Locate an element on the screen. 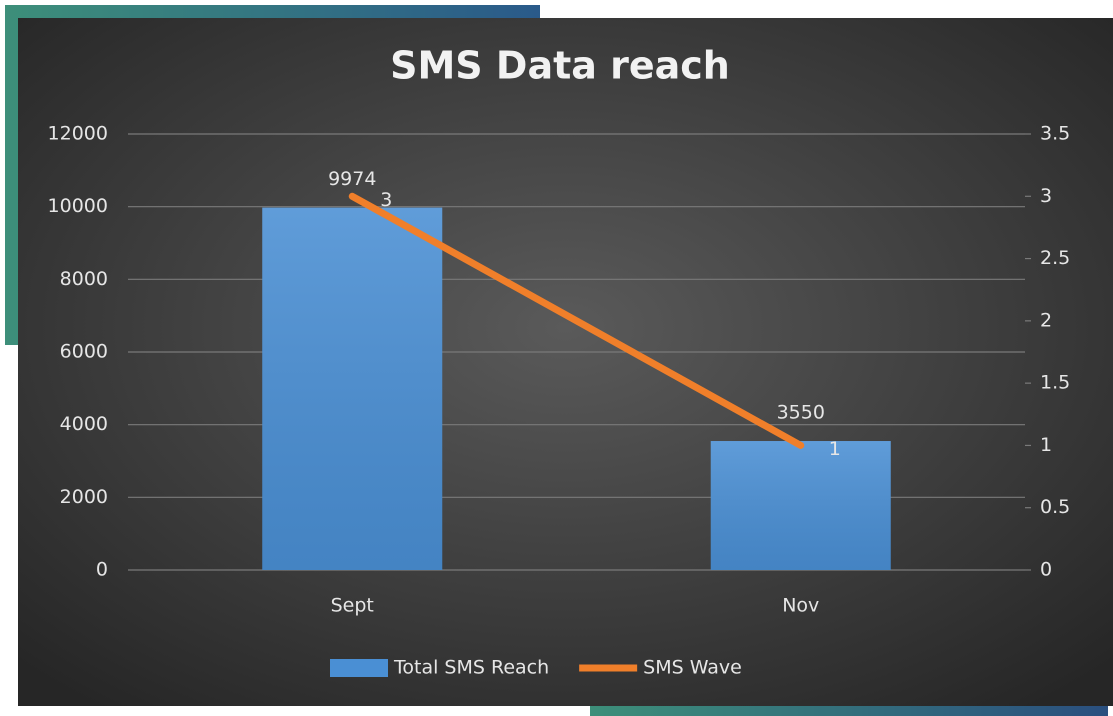 The width and height of the screenshot is (1113, 716). y2-tick-label: 3.5 is located at coordinates (1055, 134).